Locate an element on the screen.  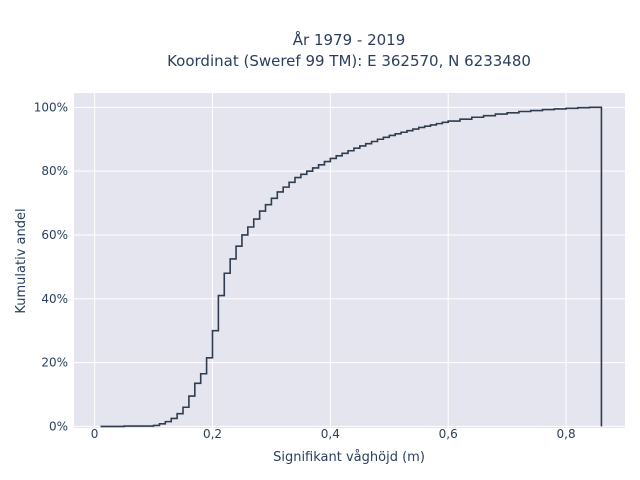
x-tick-label: 0,6 is located at coordinates (448, 434).